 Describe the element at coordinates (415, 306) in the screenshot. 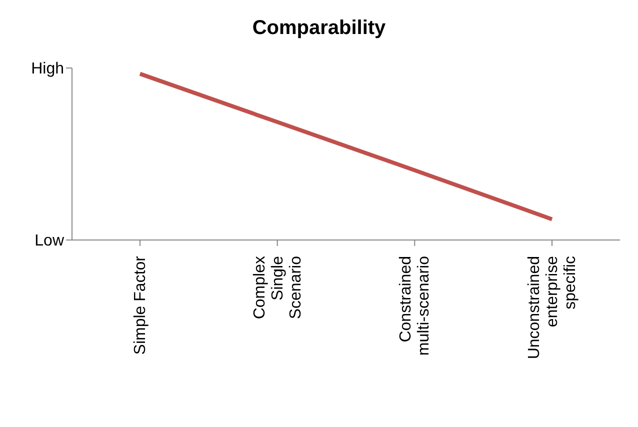

I see `x-tick-label: Constrained multi-scenario` at that location.